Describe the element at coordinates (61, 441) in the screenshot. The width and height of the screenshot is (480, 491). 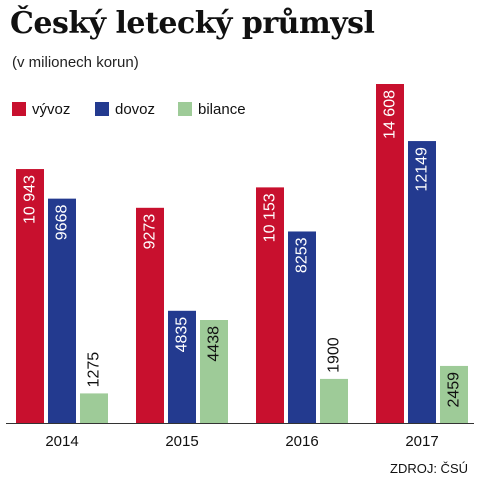
I see `x-tick-label-2014: 2014` at that location.